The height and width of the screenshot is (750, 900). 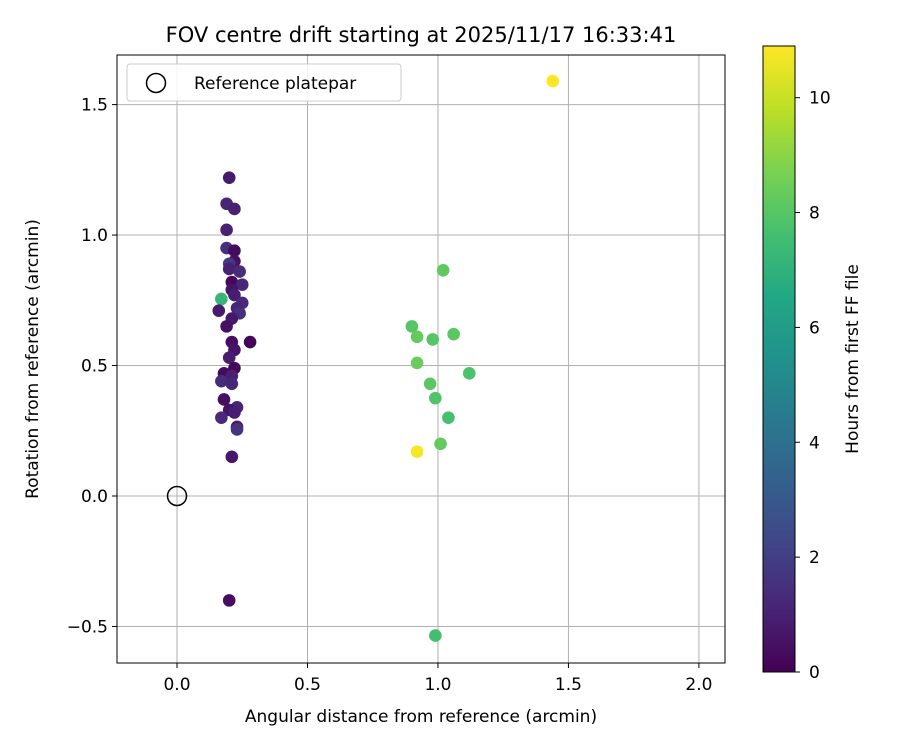 I want to click on y-tick-label: −0.5, so click(x=87, y=627).